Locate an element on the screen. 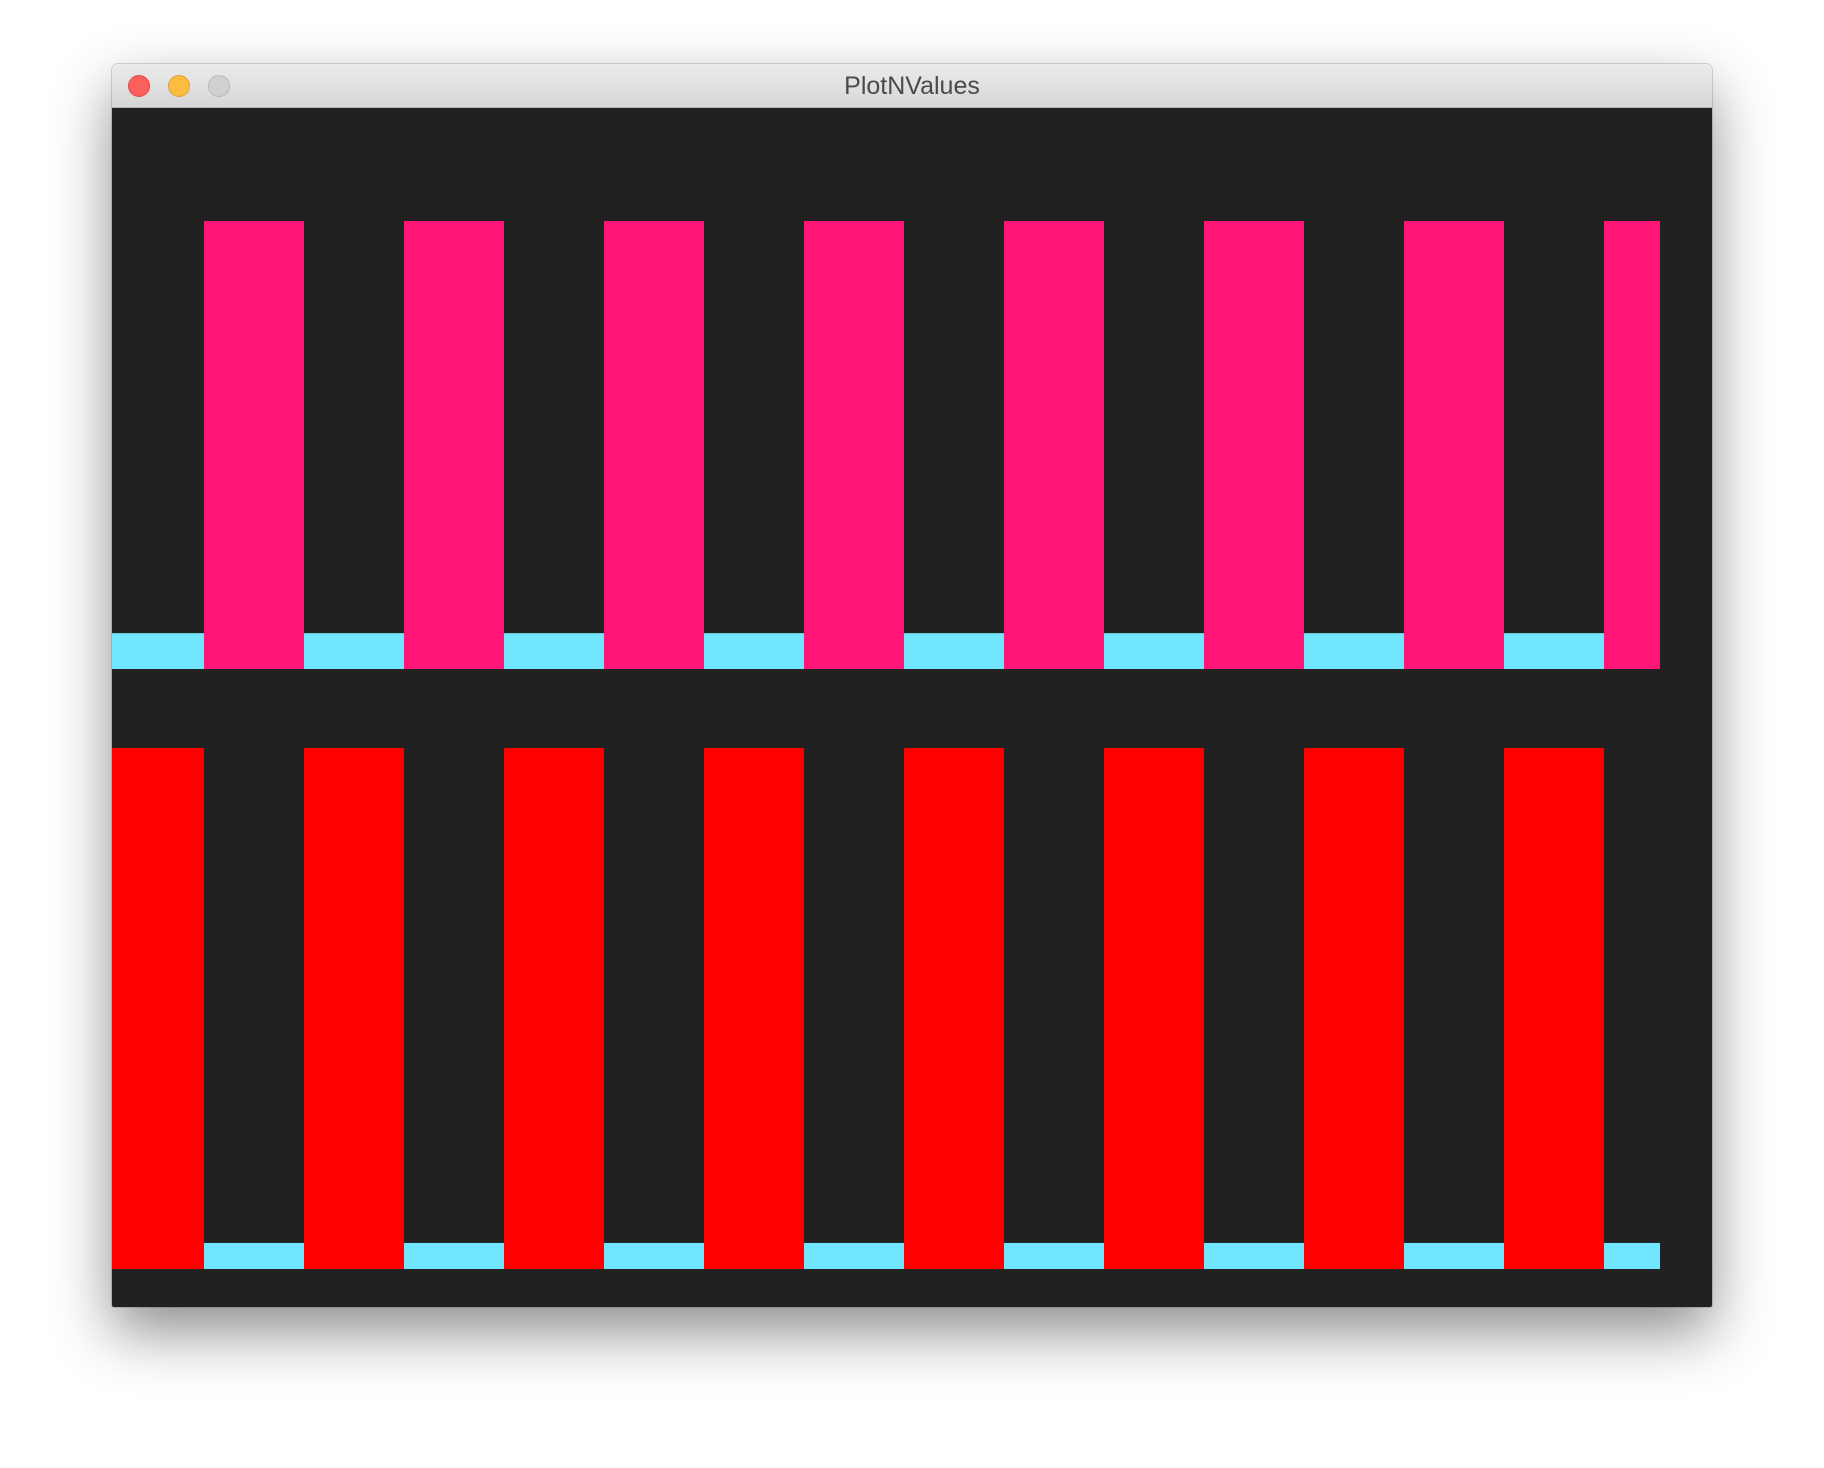 Image resolution: width=1824 pixels, height=1468 pixels. minimize-button is located at coordinates (179, 86).